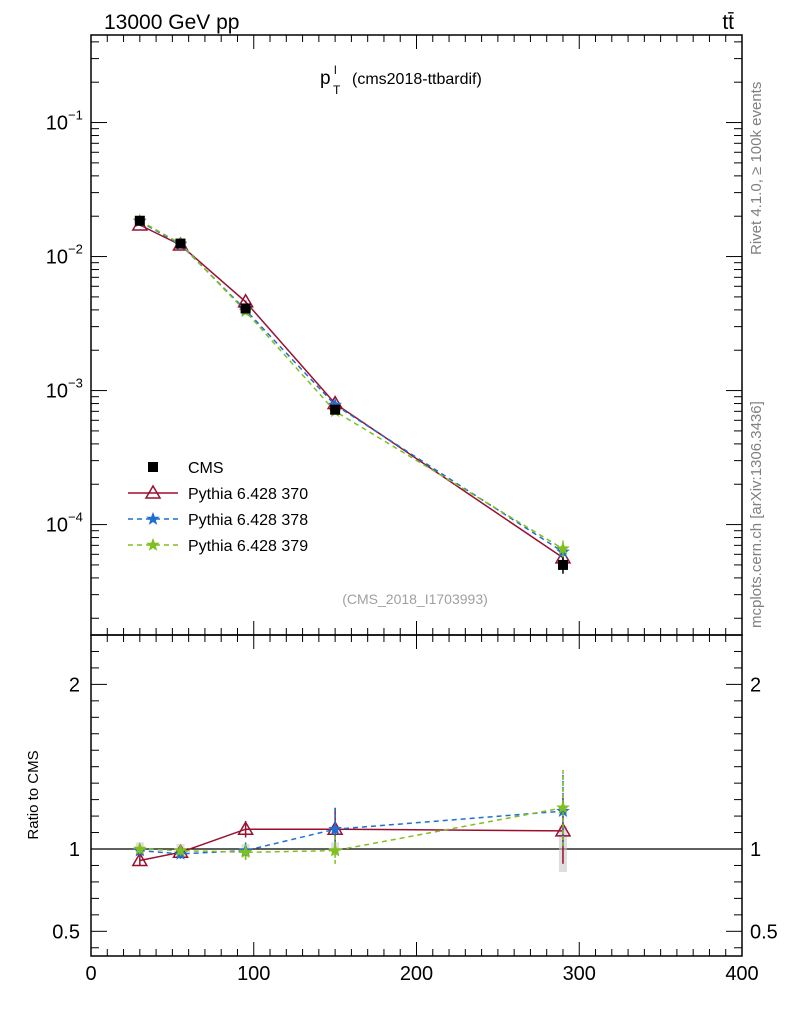 This screenshot has width=786, height=1024. Describe the element at coordinates (741, 974) in the screenshot. I see `x-tick-label: 400` at that location.